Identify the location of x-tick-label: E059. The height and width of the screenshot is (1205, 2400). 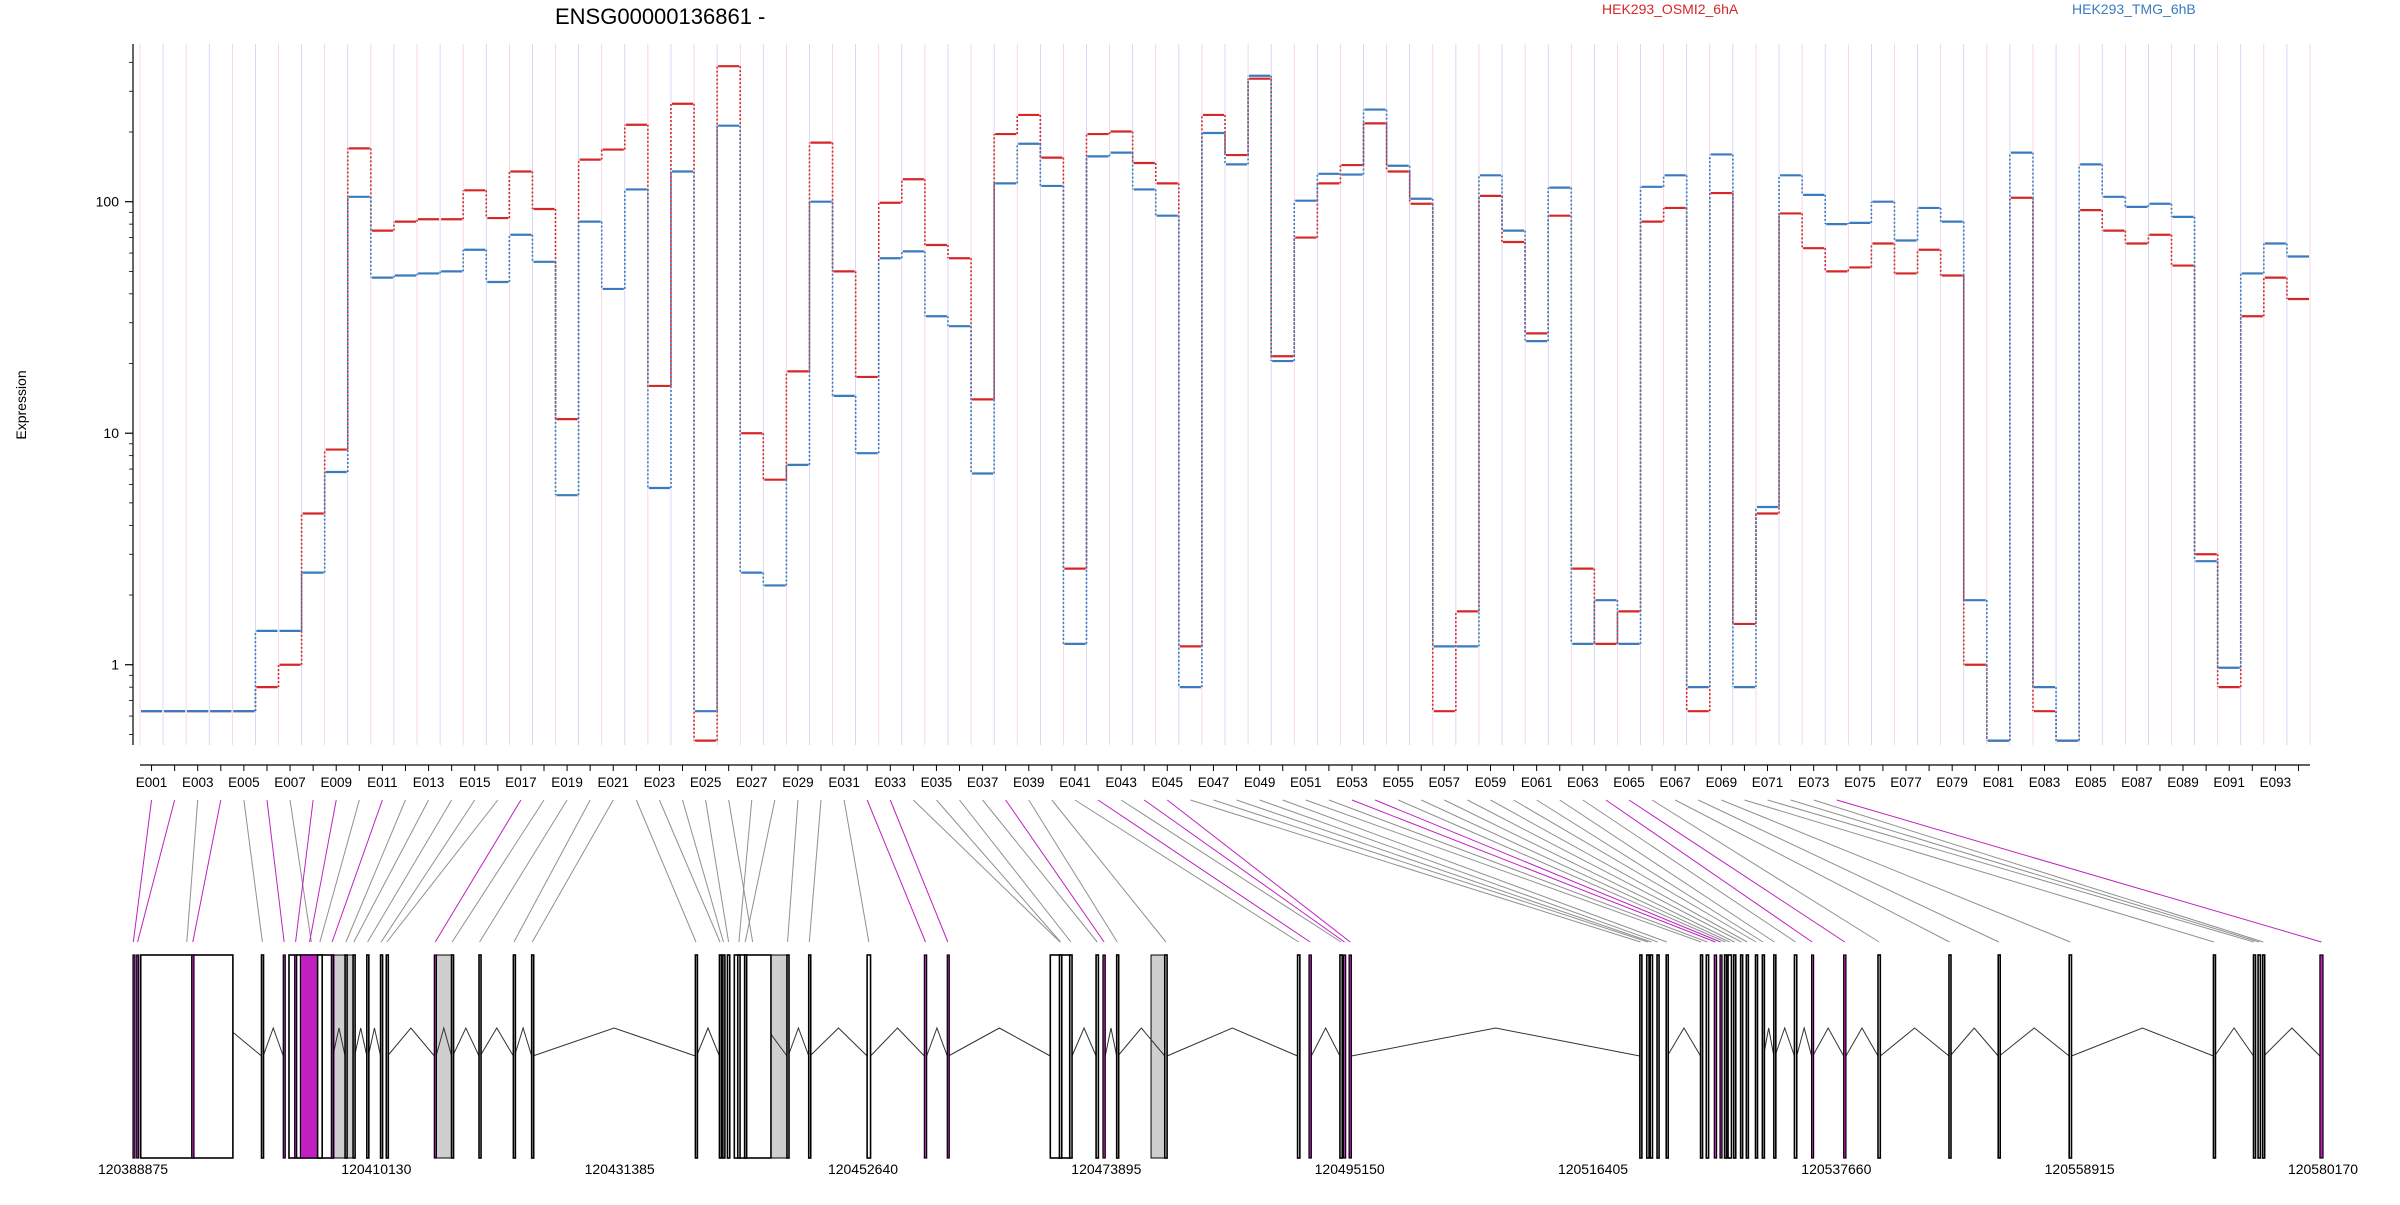
(1491, 782).